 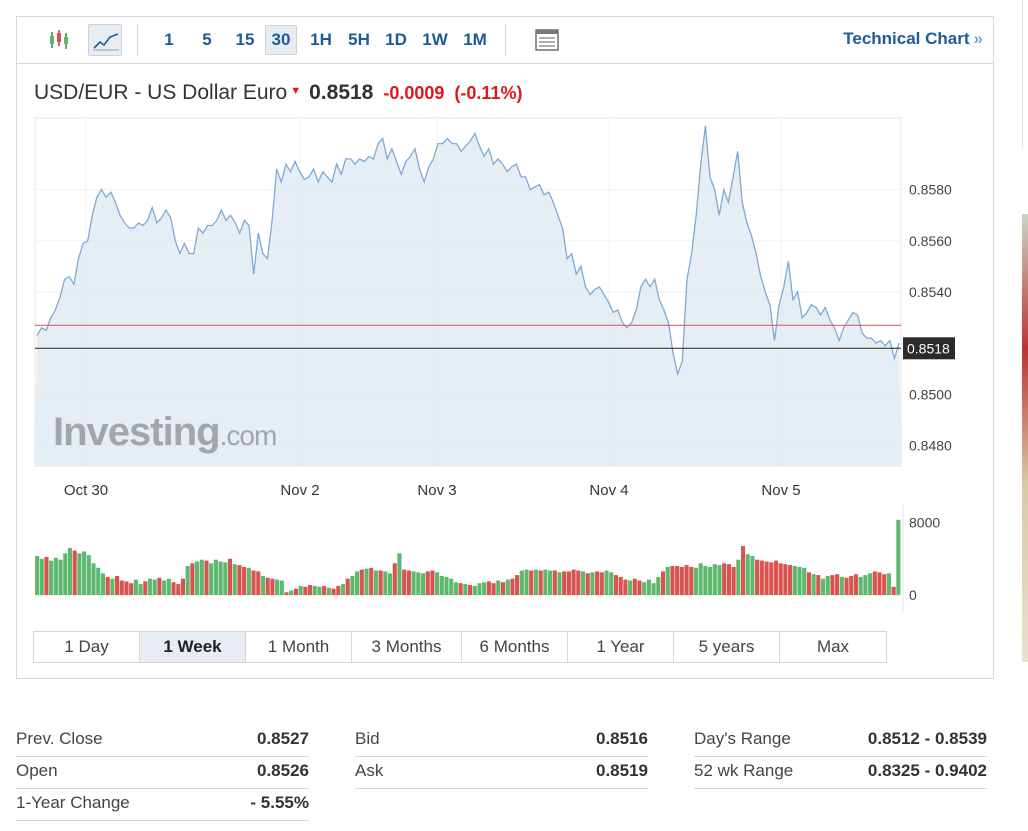 I want to click on last-price-tag-label: 0.8518, so click(x=928, y=348).